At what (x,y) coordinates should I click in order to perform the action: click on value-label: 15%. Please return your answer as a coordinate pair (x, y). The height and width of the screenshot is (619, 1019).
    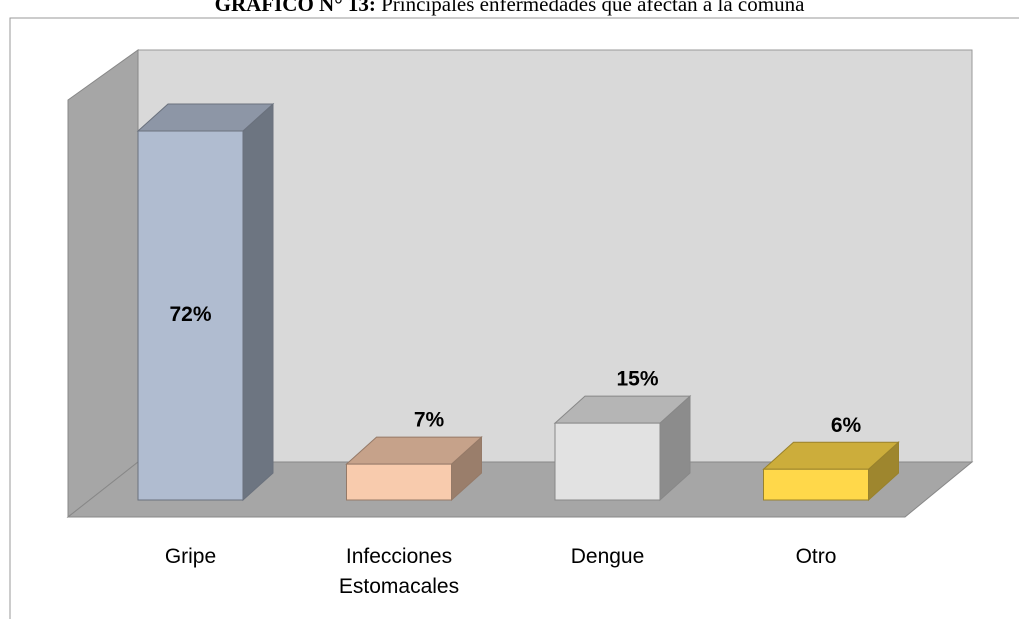
    Looking at the image, I should click on (637, 379).